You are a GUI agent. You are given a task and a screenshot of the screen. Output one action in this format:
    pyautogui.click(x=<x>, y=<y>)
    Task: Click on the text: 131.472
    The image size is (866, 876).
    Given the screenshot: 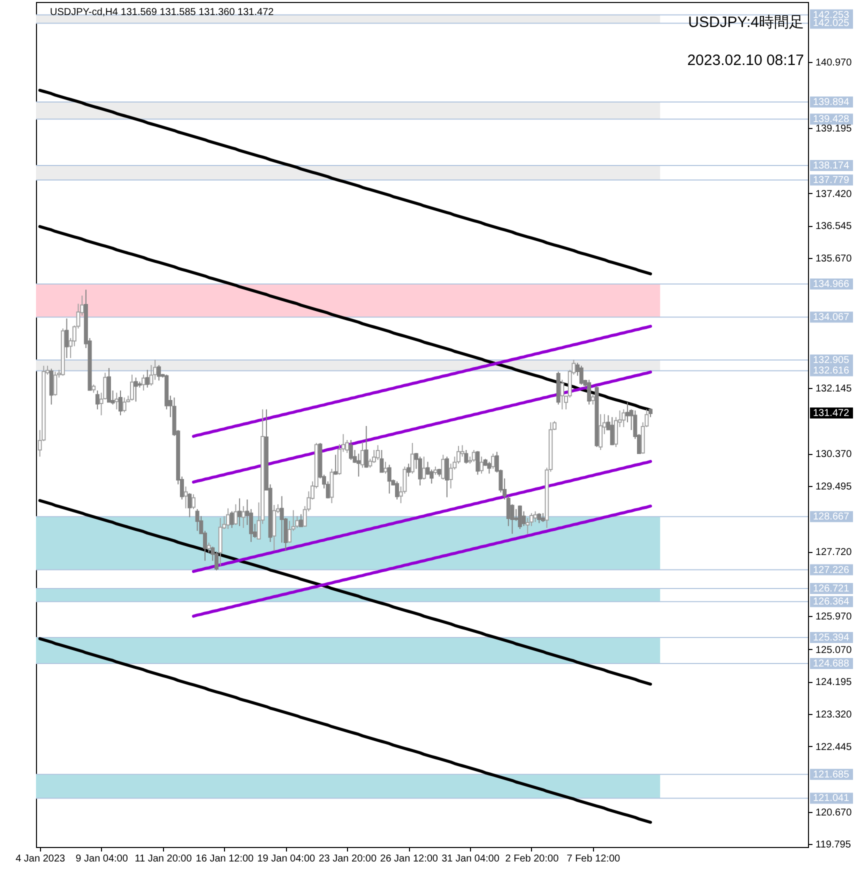 What is the action you would take?
    pyautogui.click(x=831, y=413)
    